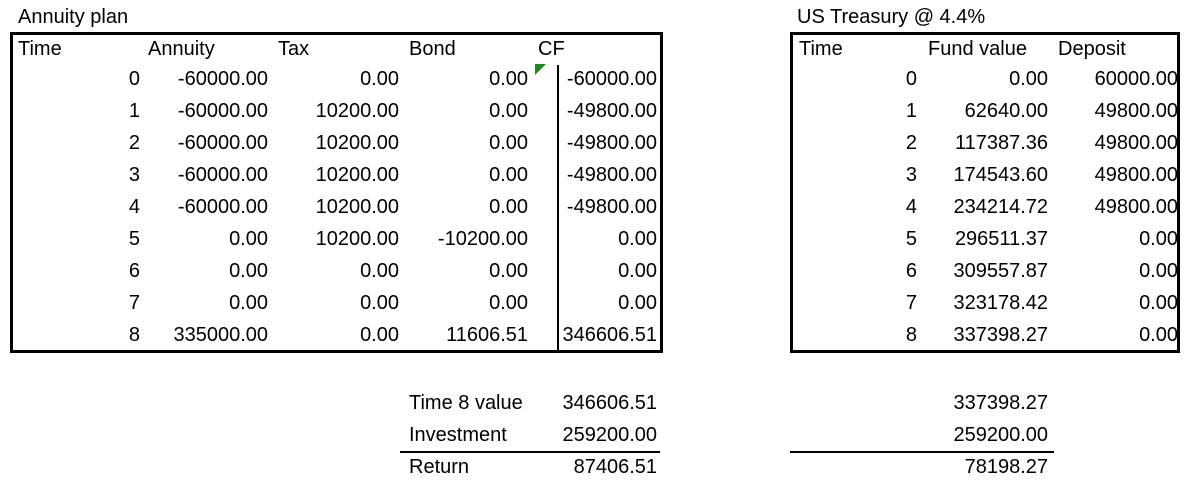 The image size is (1200, 492). What do you see at coordinates (1000, 271) in the screenshot?
I see `treasury-cell-fund: 309557.87` at bounding box center [1000, 271].